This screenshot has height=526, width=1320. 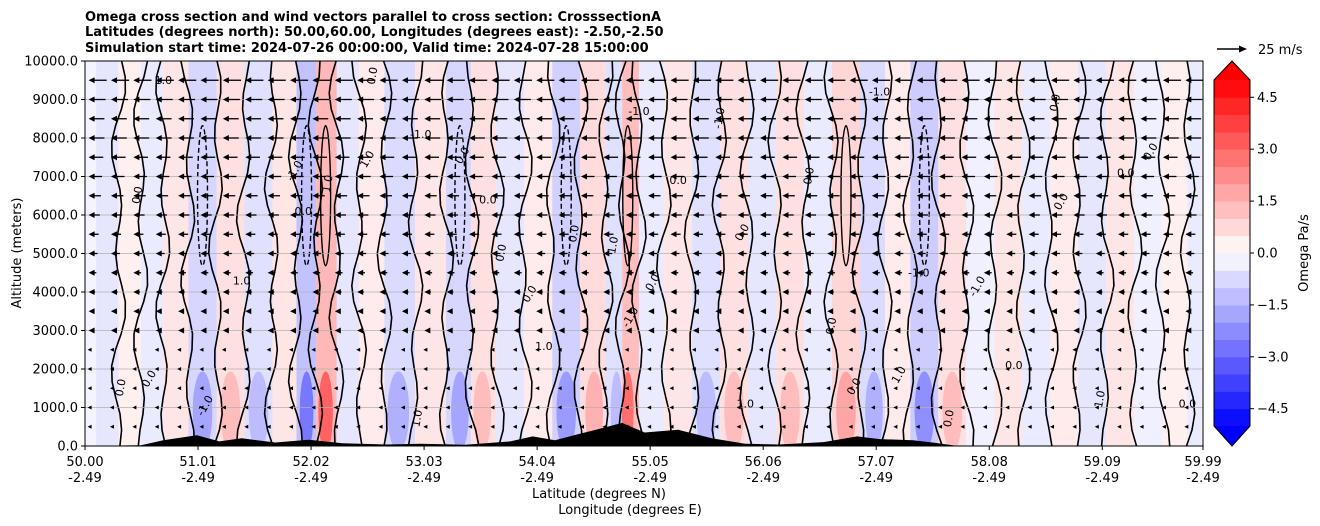 What do you see at coordinates (1251, 253) in the screenshot?
I see `colorbar: −4.5 −3.0 −1.5 0.0 1.5 3.0 4.5` at bounding box center [1251, 253].